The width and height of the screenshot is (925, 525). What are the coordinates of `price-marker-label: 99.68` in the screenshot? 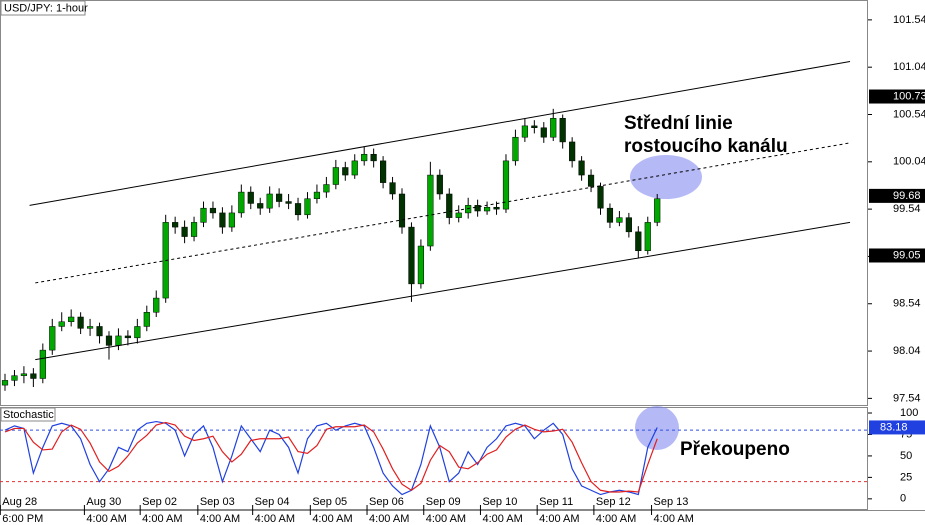 It's located at (907, 196).